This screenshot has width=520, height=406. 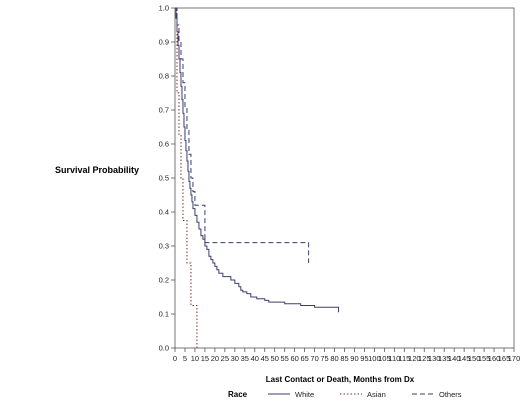 I want to click on y-tick-label: 0.7, so click(x=164, y=110).